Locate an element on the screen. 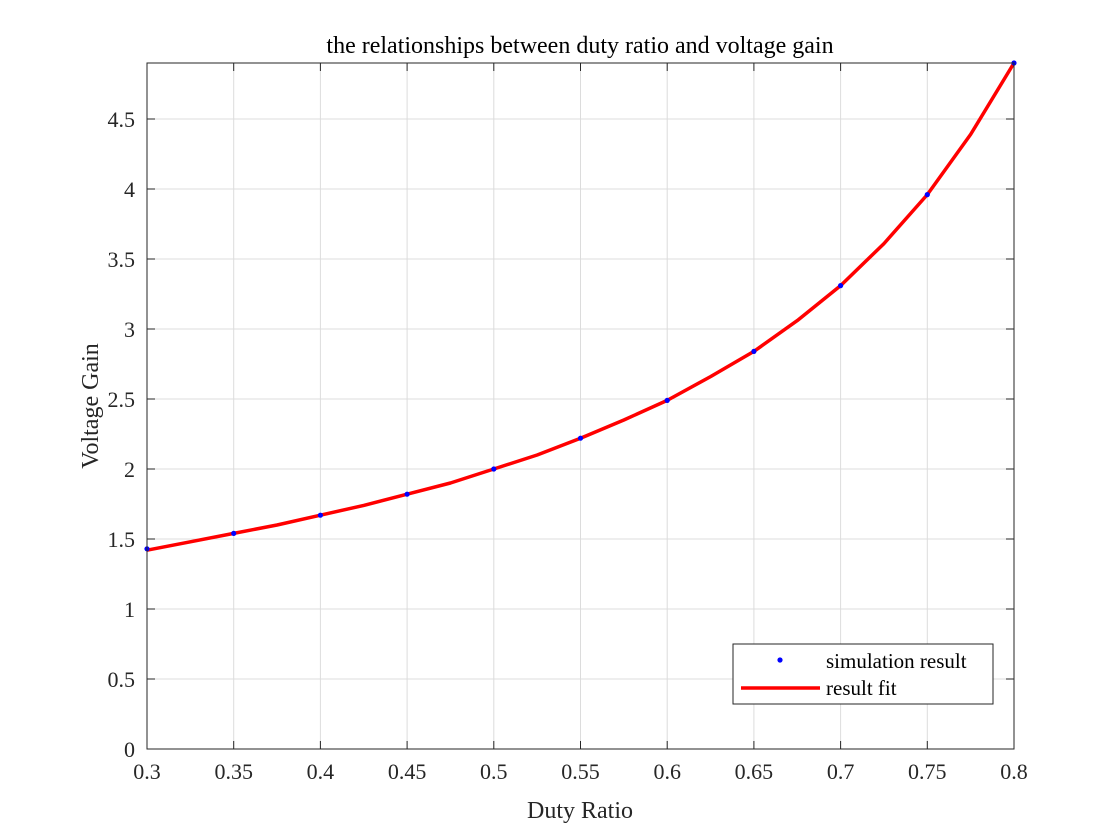 The height and width of the screenshot is (840, 1120). y-tick-label: 1.5 is located at coordinates (122, 539).